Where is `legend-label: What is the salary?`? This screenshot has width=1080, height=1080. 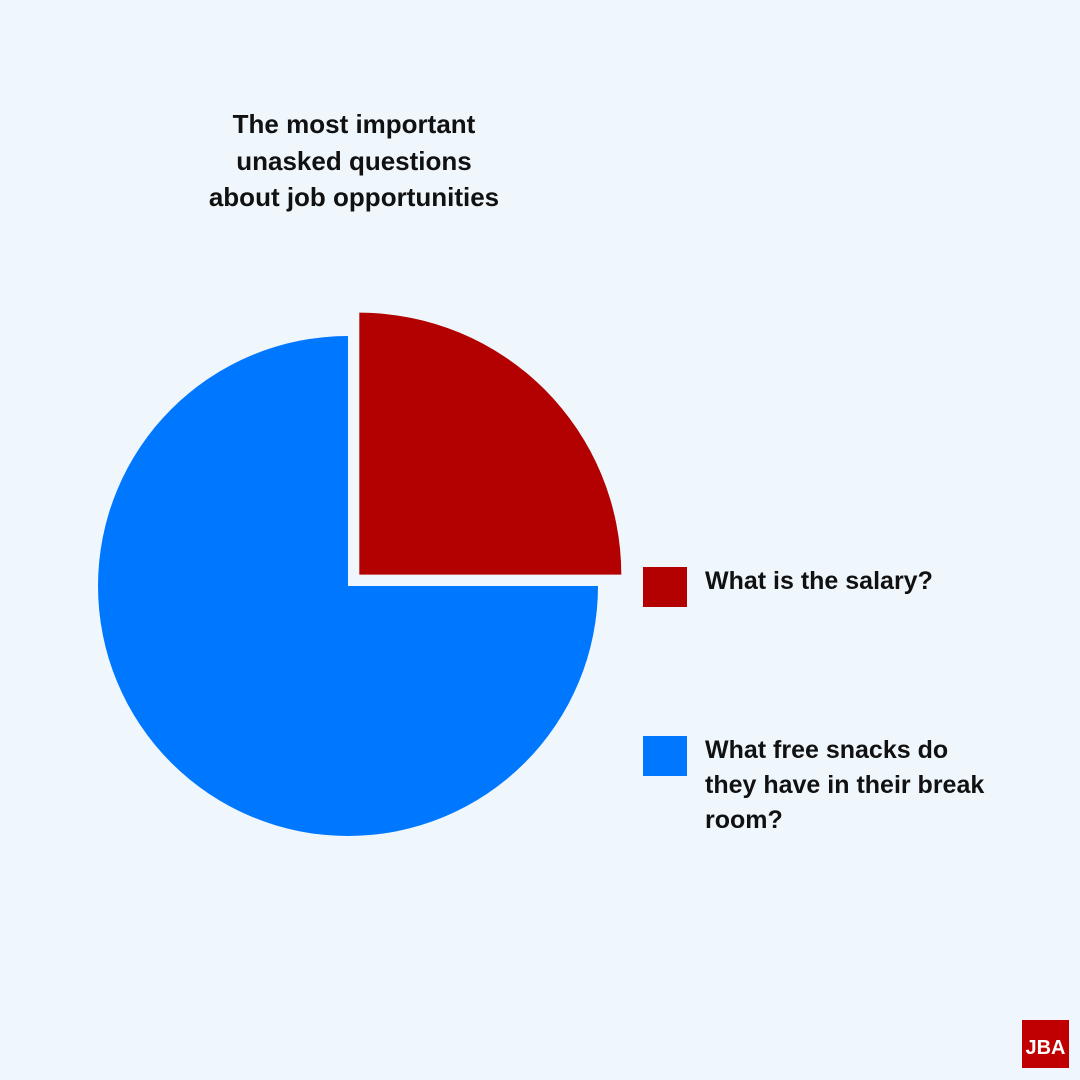
legend-label: What is the salary? is located at coordinates (819, 581).